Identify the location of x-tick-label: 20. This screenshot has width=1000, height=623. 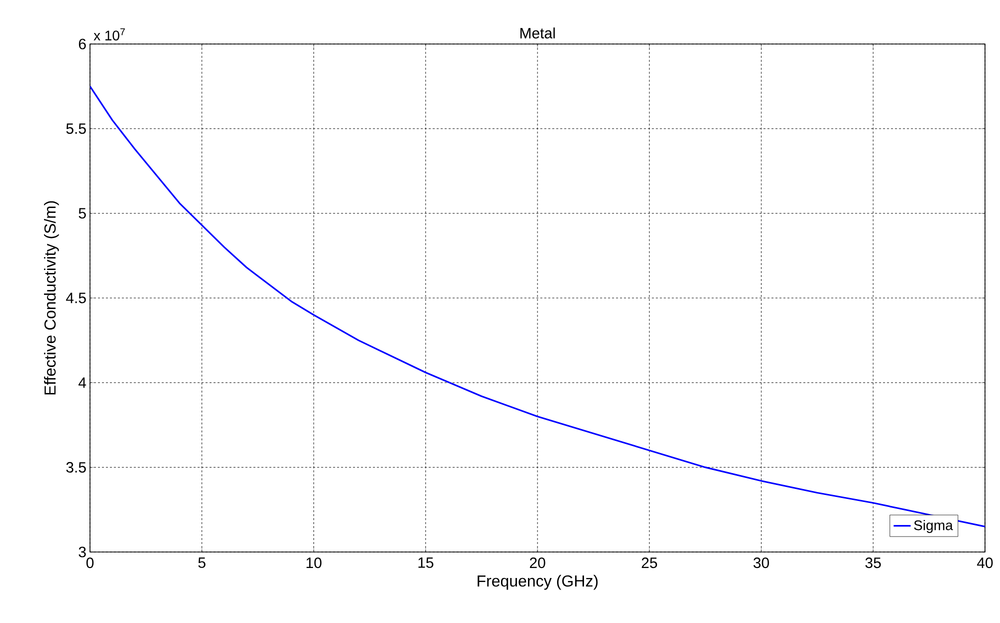
(538, 563).